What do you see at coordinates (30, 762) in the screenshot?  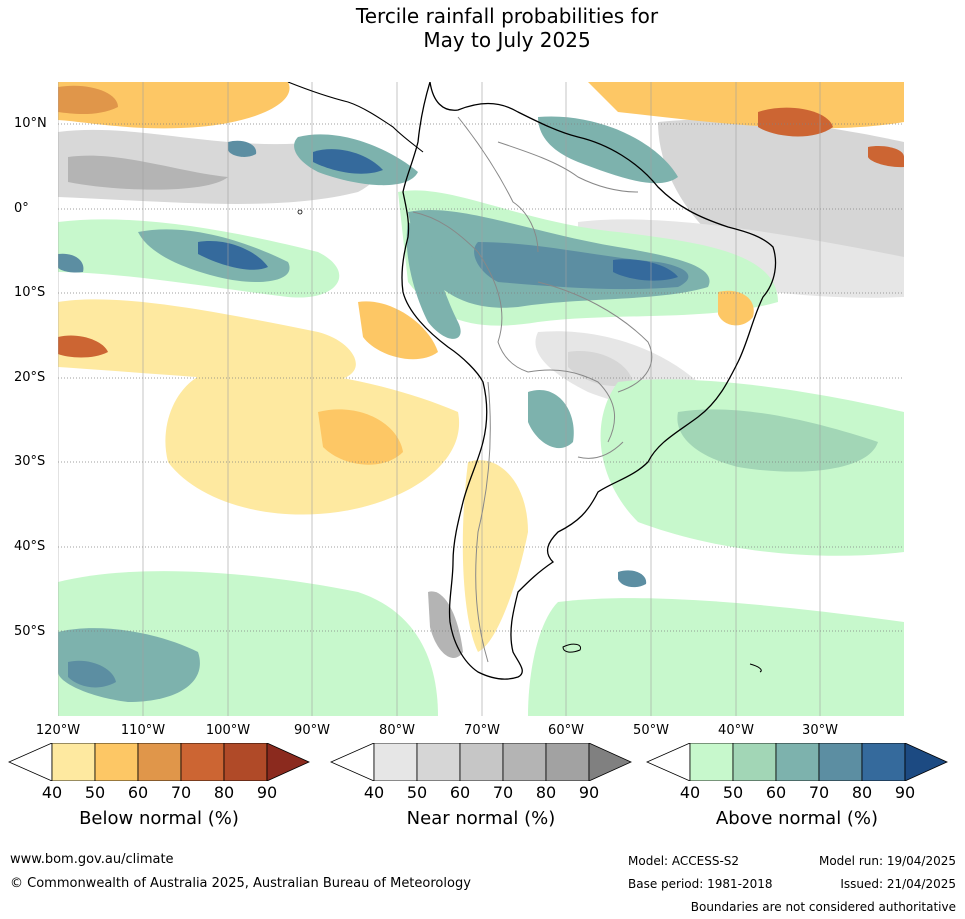 I see `cbar-below-low-extend` at bounding box center [30, 762].